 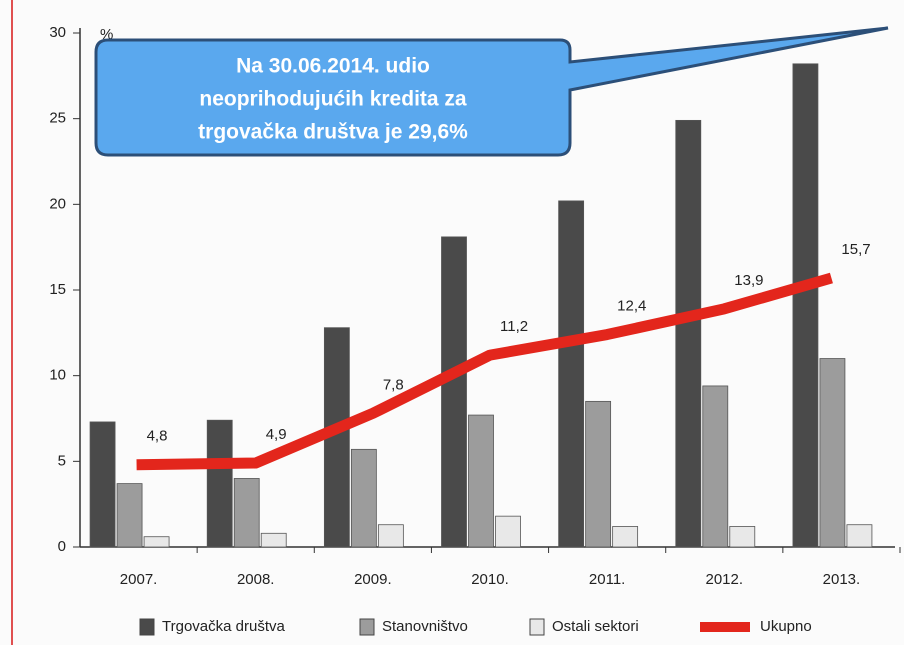 I want to click on y-tick-label: 0, so click(x=62, y=546).